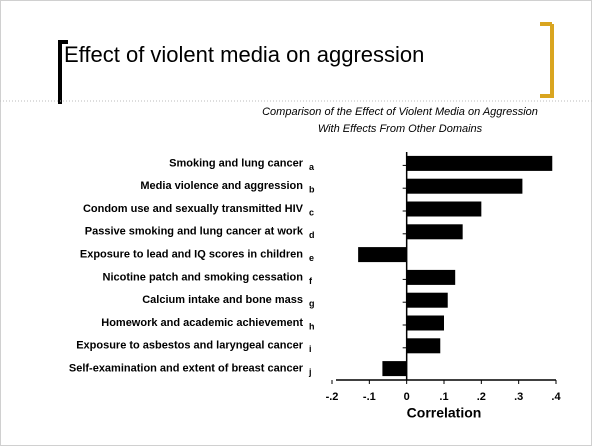 Image resolution: width=592 pixels, height=446 pixels. Describe the element at coordinates (222, 300) in the screenshot. I see `y-tick-label: Calcium intake and bone mass` at that location.